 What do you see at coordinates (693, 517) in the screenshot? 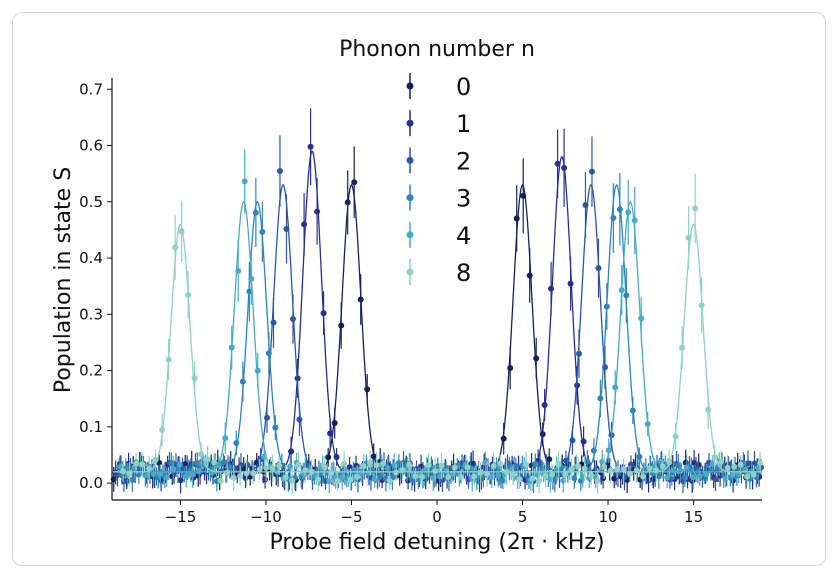
I see `x-tick-label: 15` at bounding box center [693, 517].